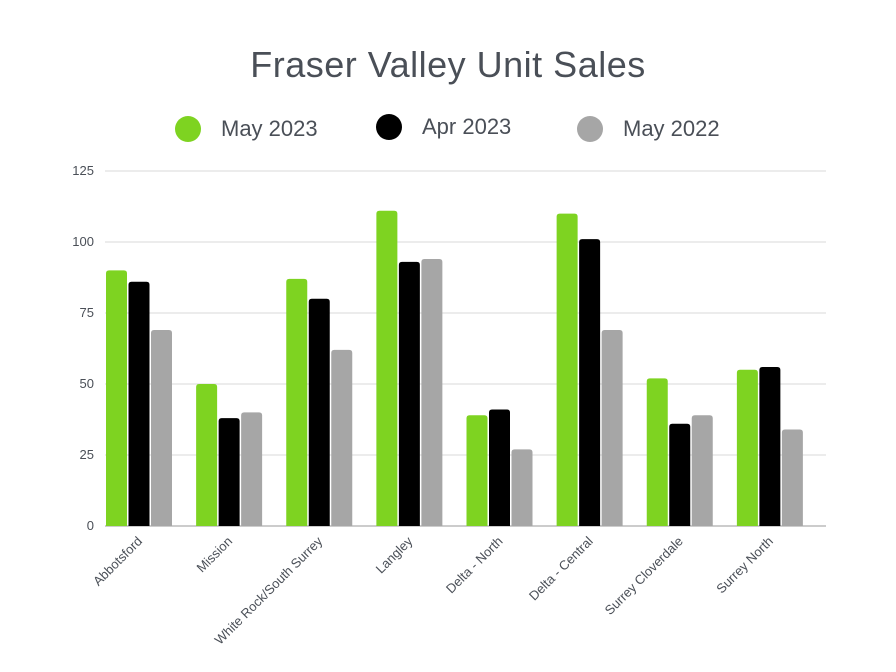  I want to click on x-tick-label: Langley, so click(394, 554).